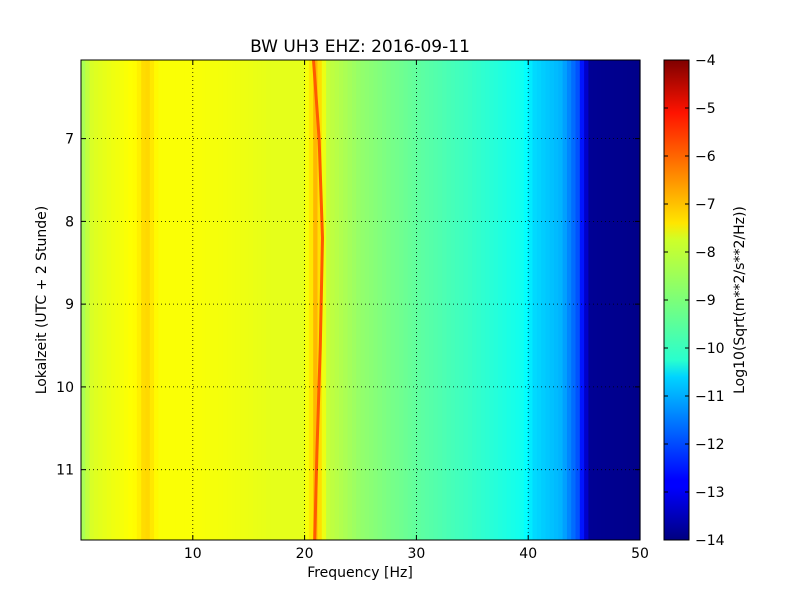 This screenshot has width=800, height=600. Describe the element at coordinates (528, 554) in the screenshot. I see `x-tick-label: 40` at that location.